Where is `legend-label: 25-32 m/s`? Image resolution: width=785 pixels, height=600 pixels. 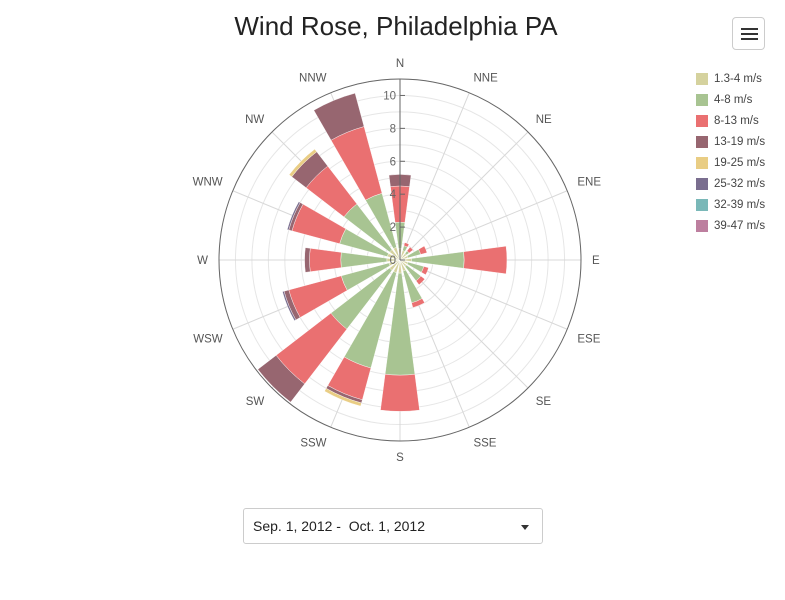
legend-label: 25-32 m/s is located at coordinates (740, 183).